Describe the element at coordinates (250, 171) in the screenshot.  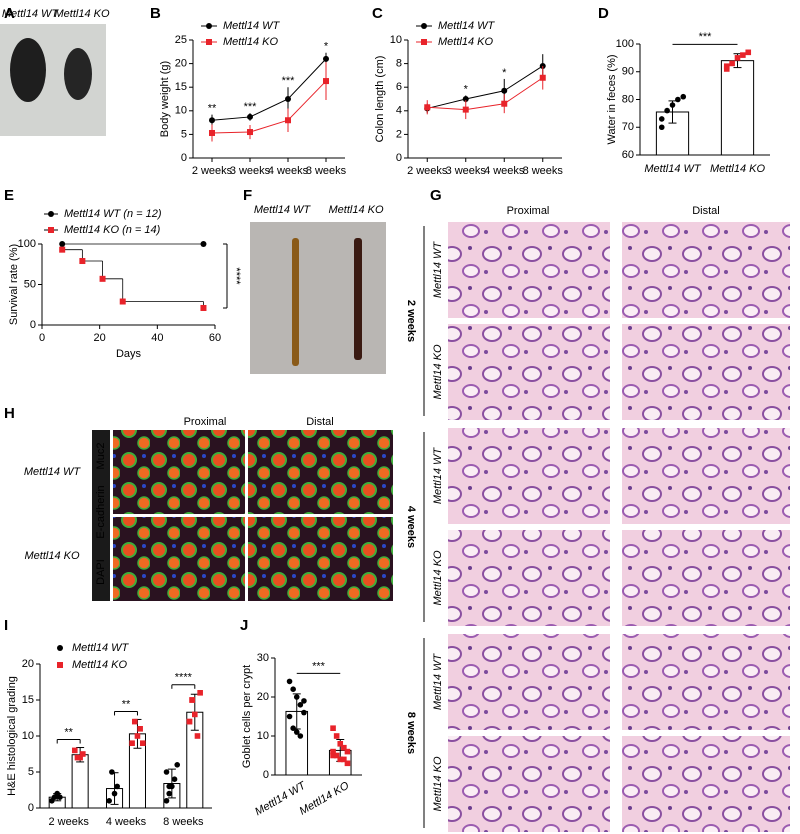
I see `x-tick-label: 3 weeks` at that location.